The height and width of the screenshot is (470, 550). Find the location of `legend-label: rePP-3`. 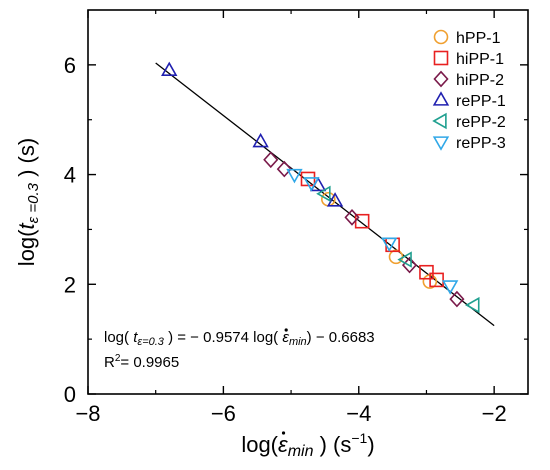

legend-label: rePP-3 is located at coordinates (481, 143).